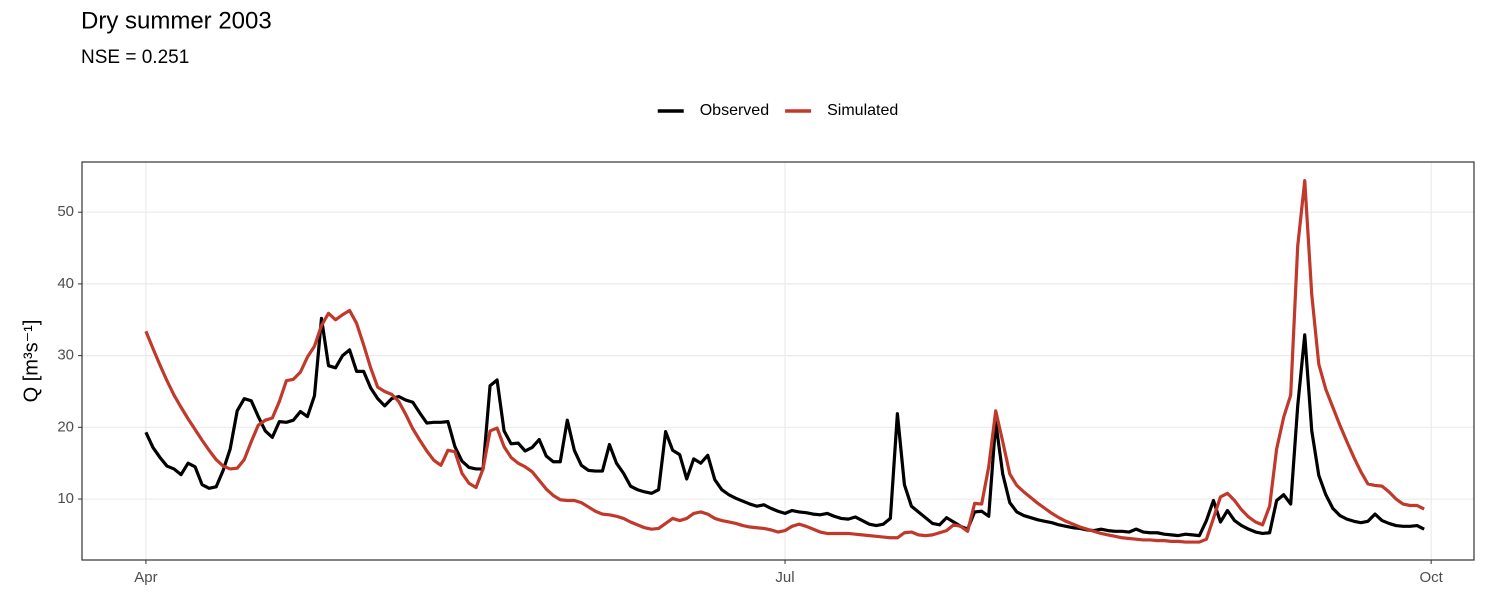 The width and height of the screenshot is (1500, 600). Describe the element at coordinates (65, 283) in the screenshot. I see `y-tick-label: 40` at that location.